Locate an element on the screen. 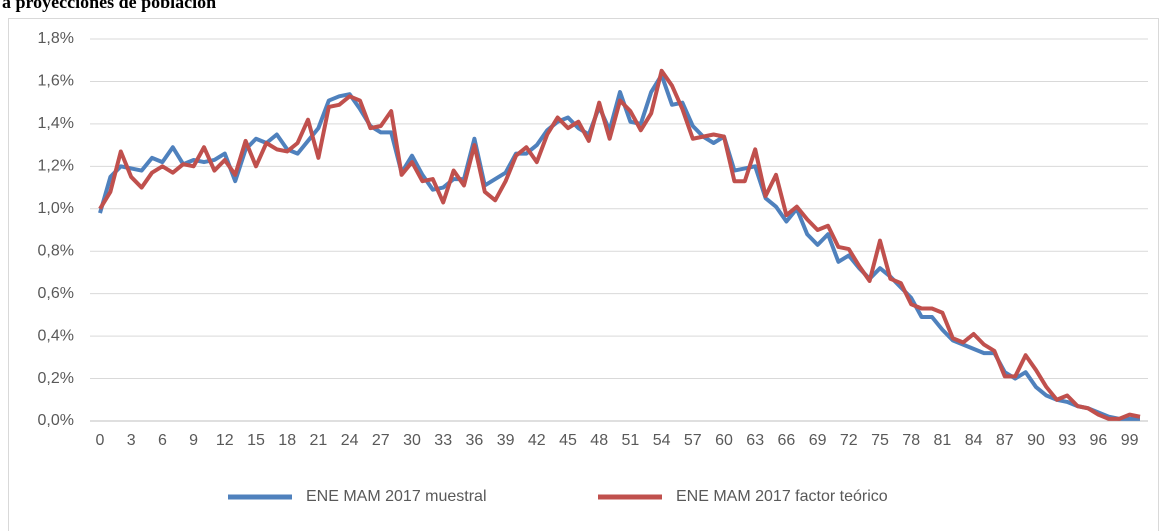 The width and height of the screenshot is (1167, 531). x-tick-label: 21 is located at coordinates (319, 440).